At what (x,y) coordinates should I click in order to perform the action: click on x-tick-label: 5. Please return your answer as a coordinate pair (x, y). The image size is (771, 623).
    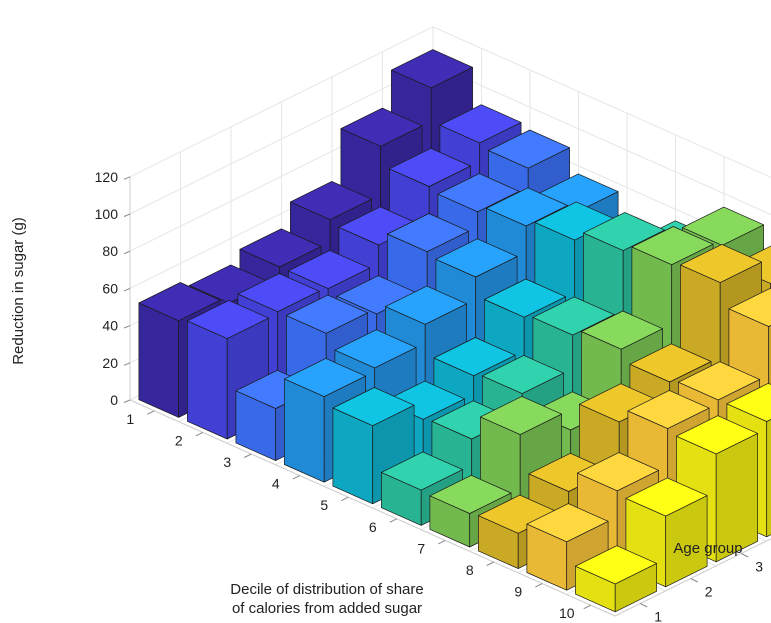
    Looking at the image, I should click on (324, 505).